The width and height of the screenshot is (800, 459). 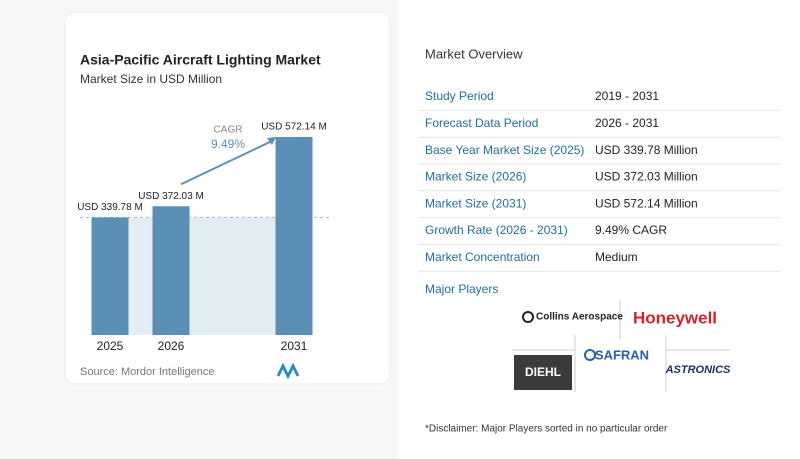 What do you see at coordinates (631, 230) in the screenshot?
I see `row-value: 9.49% CAGR` at bounding box center [631, 230].